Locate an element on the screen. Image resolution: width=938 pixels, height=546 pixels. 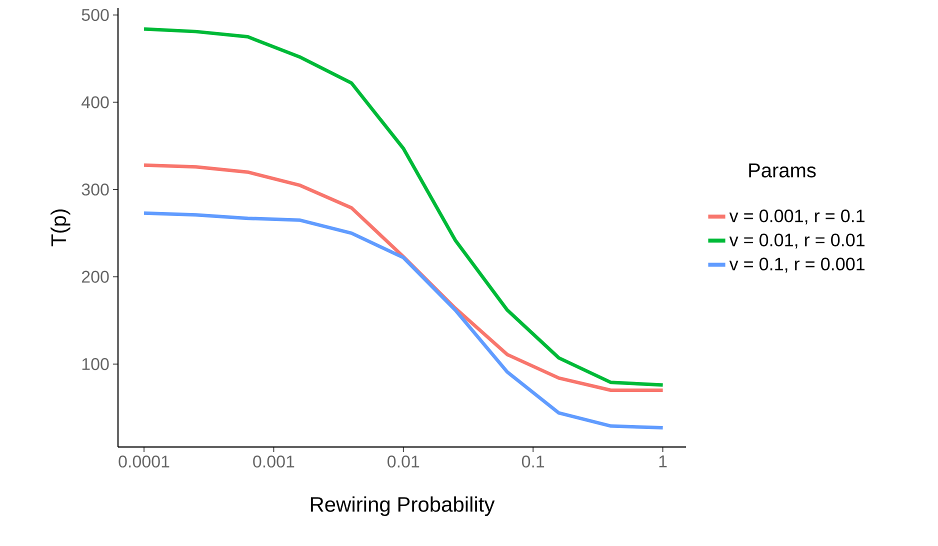
x-tick-label: 0.1 is located at coordinates (533, 462).